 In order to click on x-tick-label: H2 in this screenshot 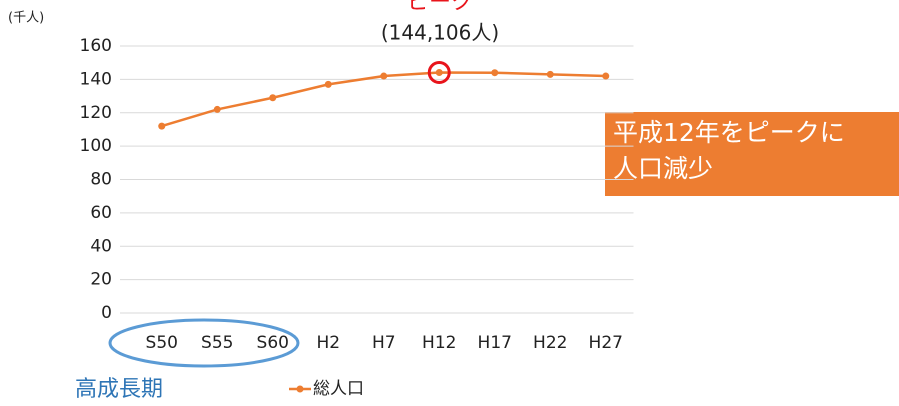, I will do `click(328, 343)`.